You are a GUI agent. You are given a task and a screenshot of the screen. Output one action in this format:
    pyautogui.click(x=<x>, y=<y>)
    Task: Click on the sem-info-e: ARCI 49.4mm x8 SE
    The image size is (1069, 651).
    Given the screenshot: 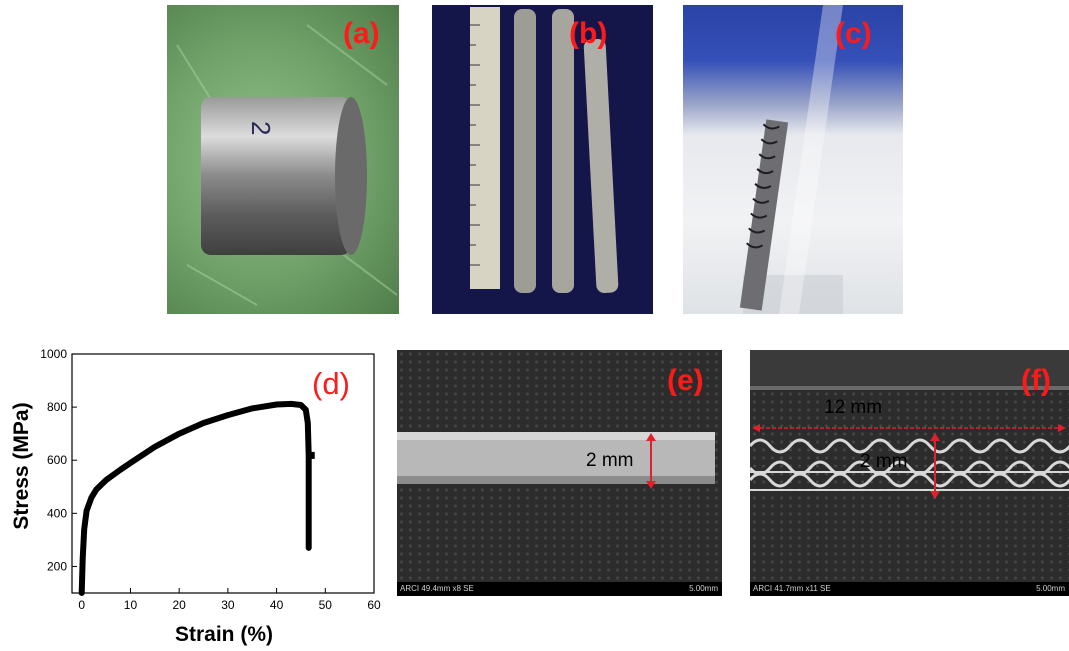 What is the action you would take?
    pyautogui.click(x=437, y=588)
    